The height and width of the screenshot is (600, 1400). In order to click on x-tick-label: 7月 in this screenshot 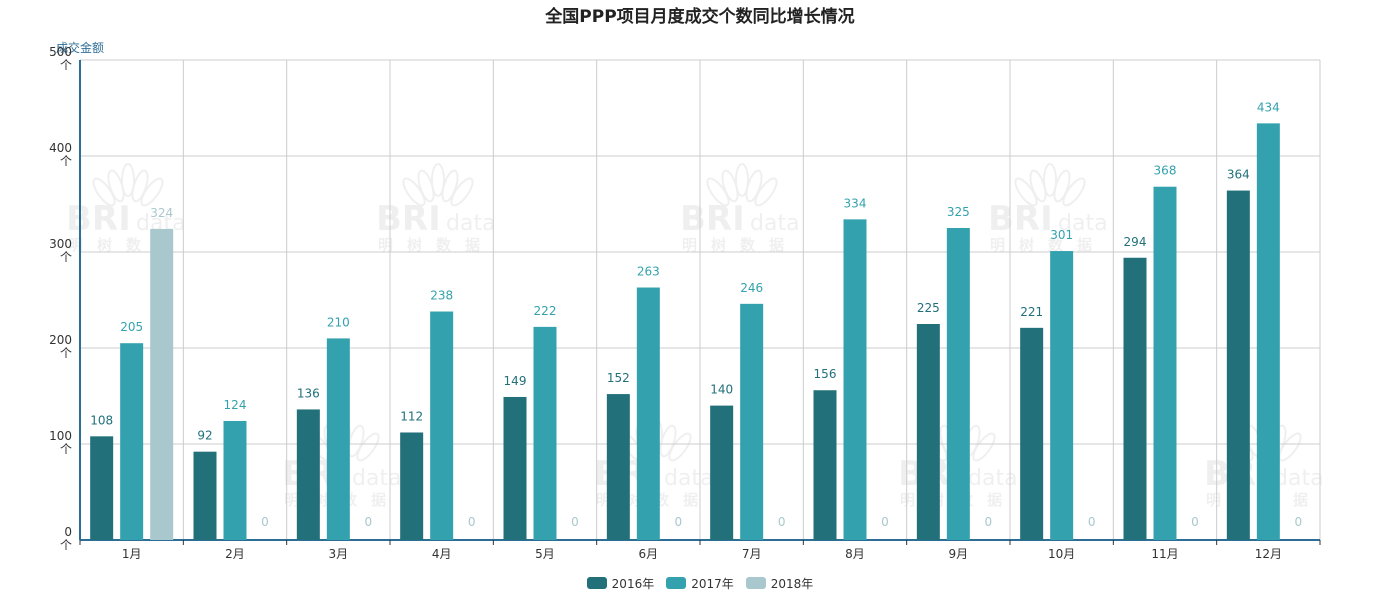, I will do `click(752, 554)`.